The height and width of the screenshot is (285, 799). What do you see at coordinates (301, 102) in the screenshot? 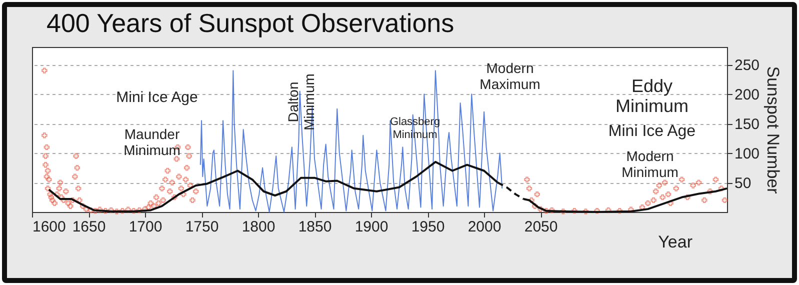
I see `annotation: Dalton Minimum` at bounding box center [301, 102].